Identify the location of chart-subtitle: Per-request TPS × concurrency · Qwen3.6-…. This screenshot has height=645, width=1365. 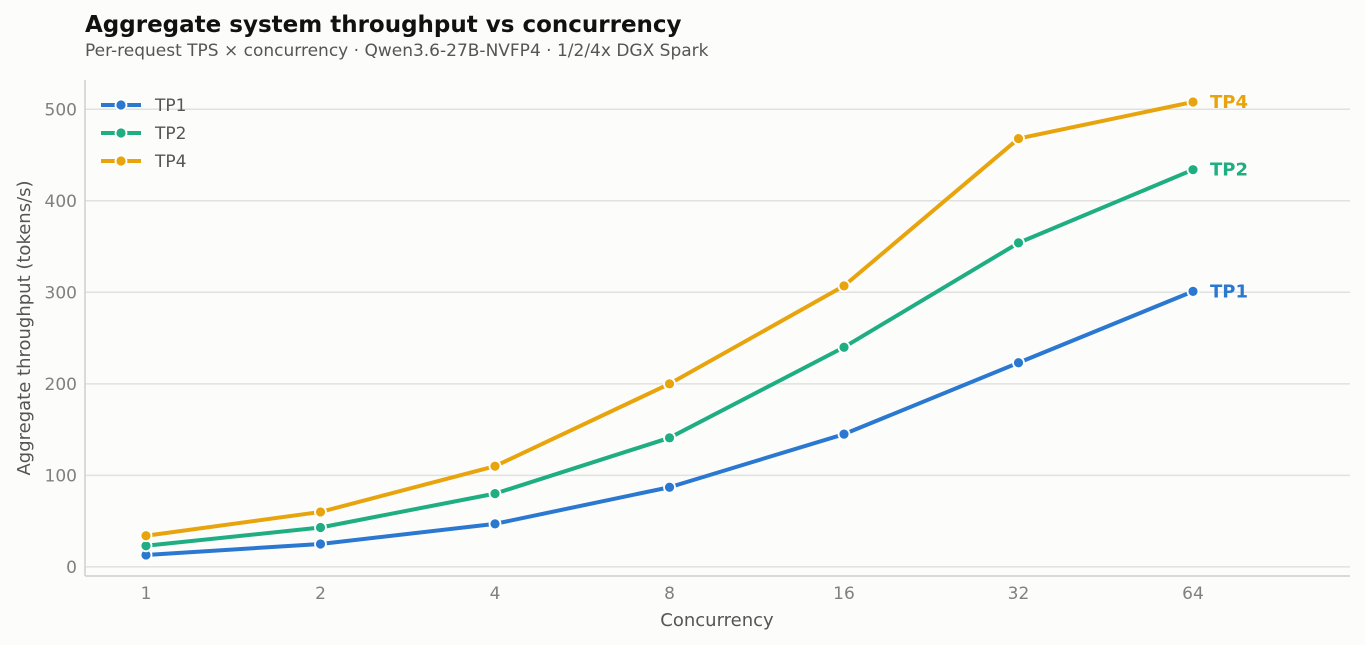
(397, 51).